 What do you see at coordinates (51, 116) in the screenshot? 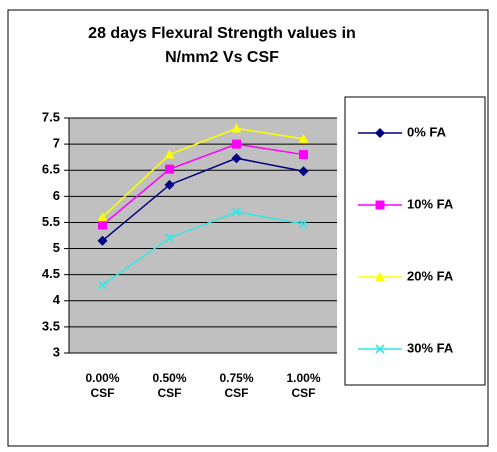
I see `y-tick-label: 7.5` at bounding box center [51, 116].